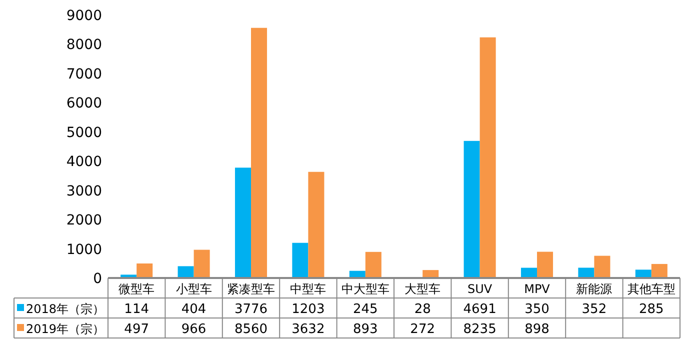  What do you see at coordinates (137, 329) in the screenshot?
I see `data-label: 497` at bounding box center [137, 329].